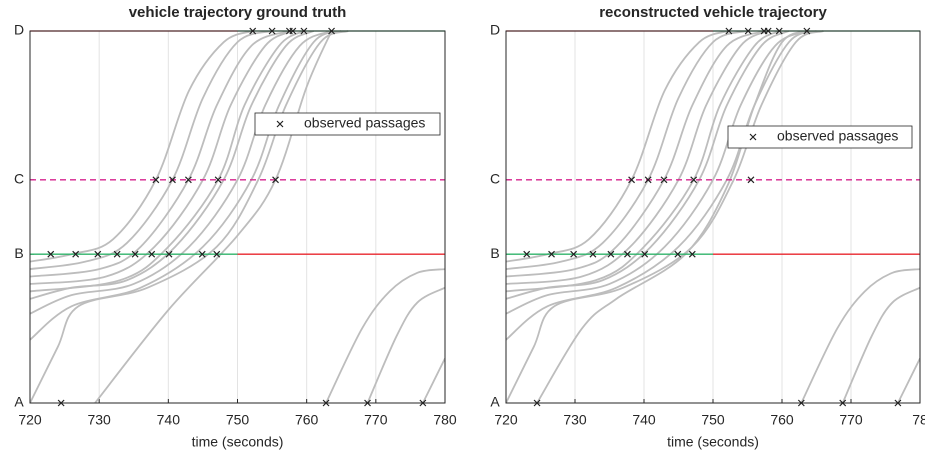 This screenshot has height=454, width=925. Describe the element at coordinates (918, 420) in the screenshot. I see `x-tick-label: 78` at that location.